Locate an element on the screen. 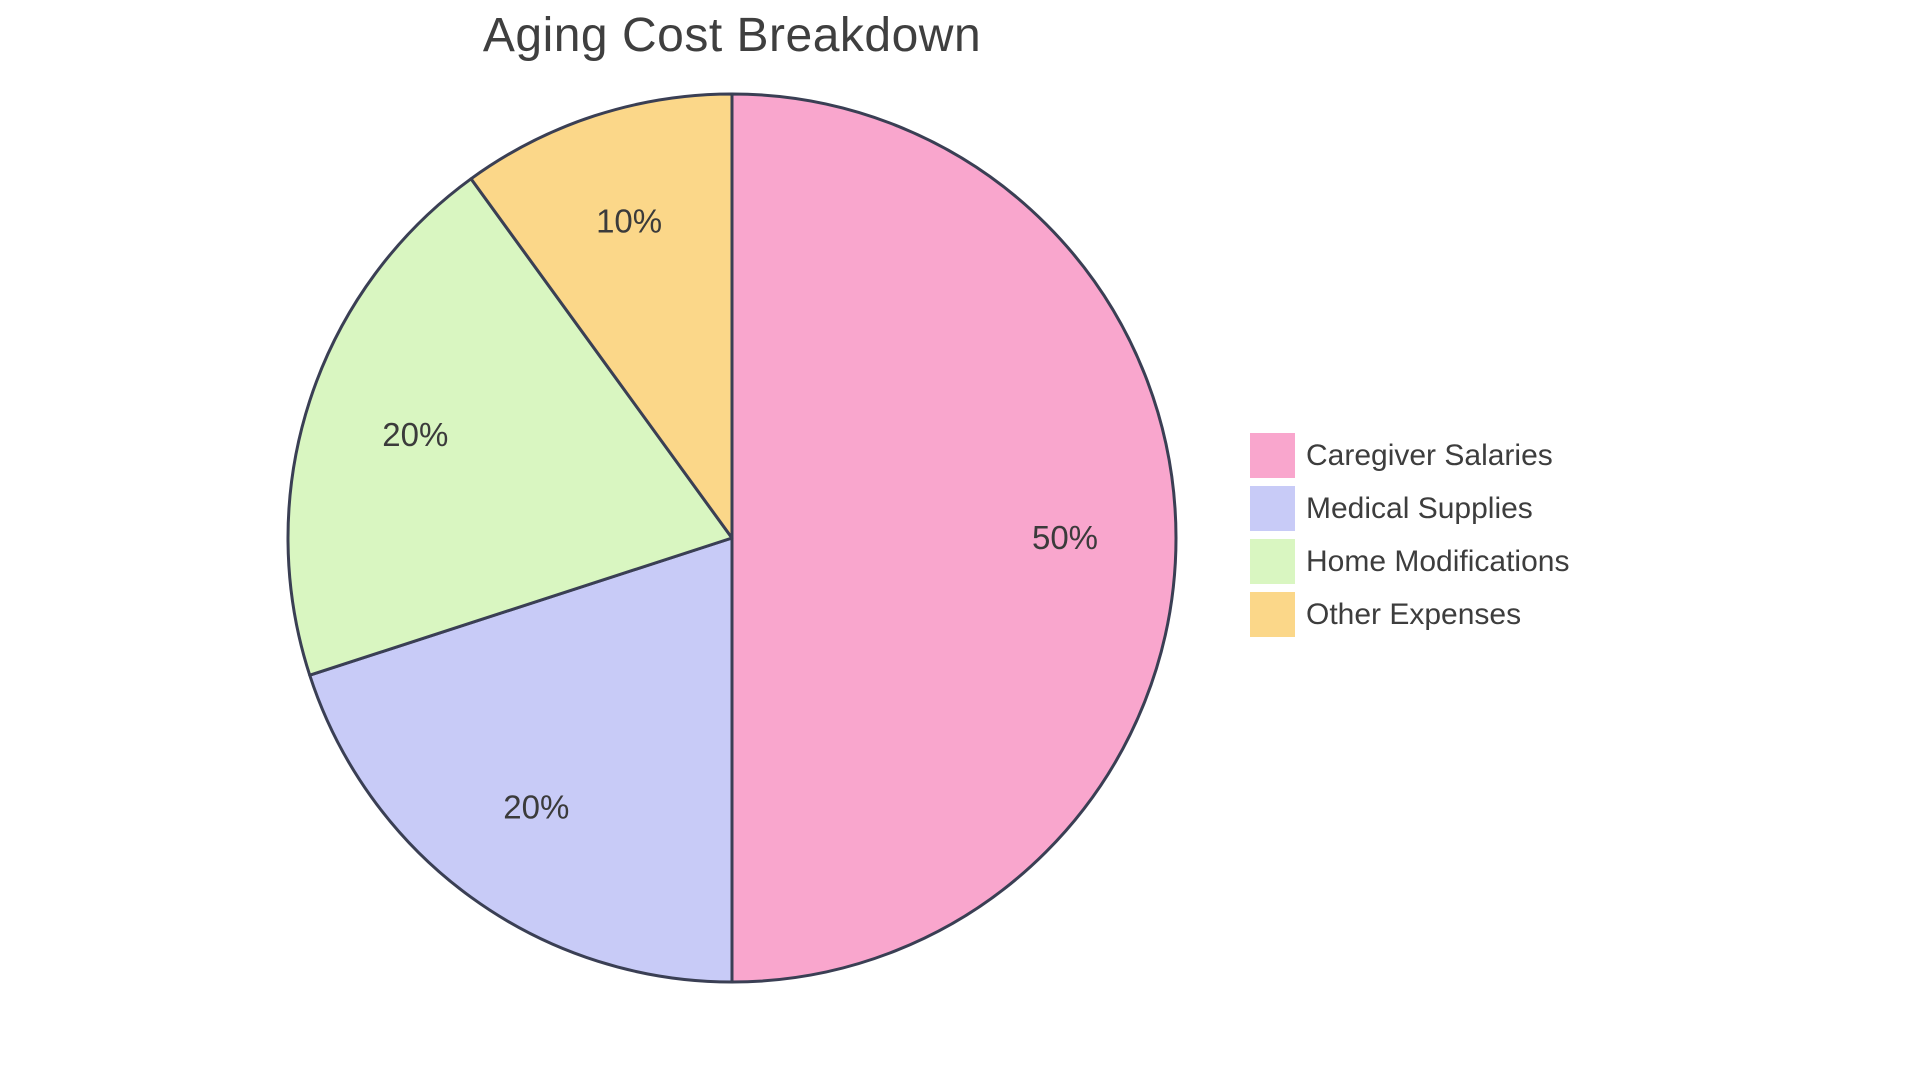 Image resolution: width=1920 pixels, height=1083 pixels. pie-slice-home-modifications is located at coordinates (510, 427).